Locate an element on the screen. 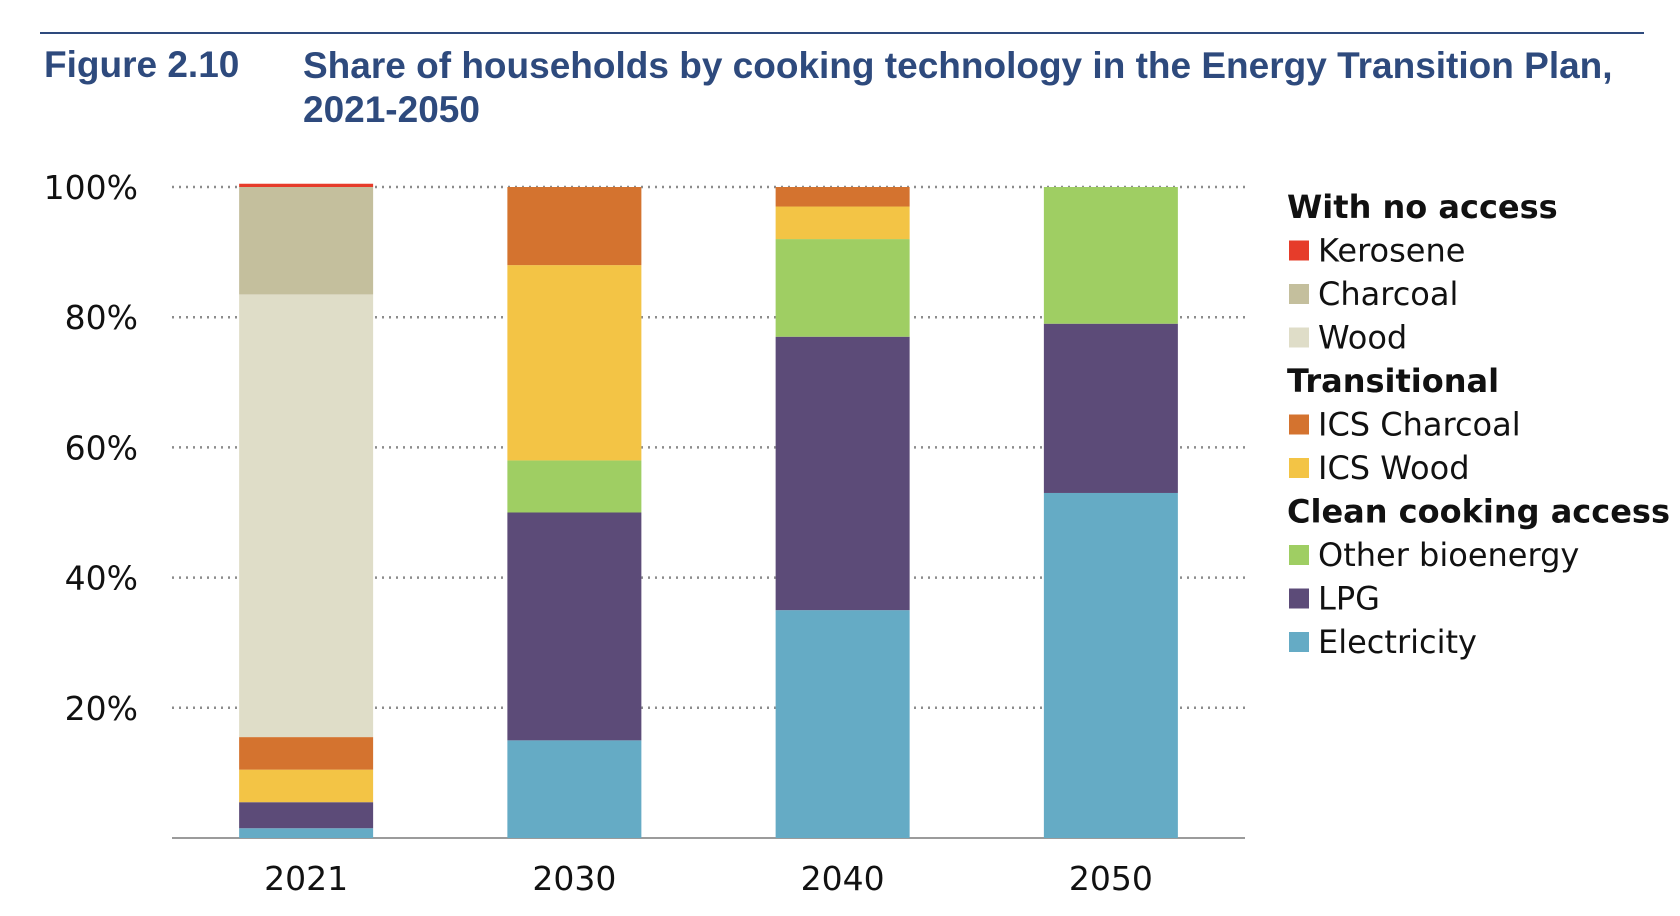 The height and width of the screenshot is (916, 1680). x-tick-label: 2050 is located at coordinates (1111, 878).